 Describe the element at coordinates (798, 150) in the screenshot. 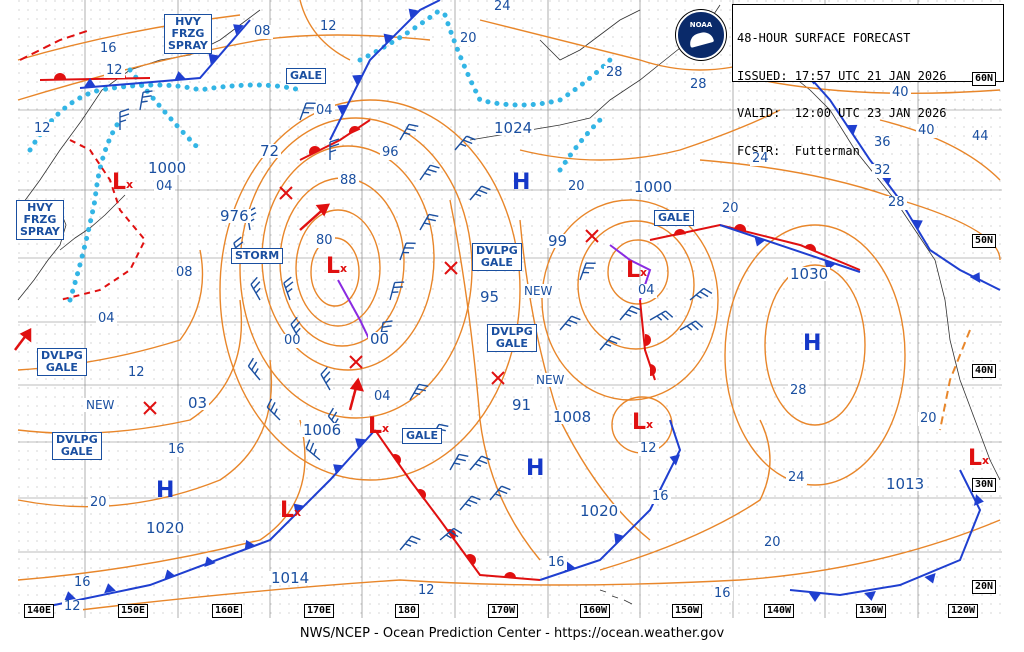

I see `forecaster: FCSTR: Futterman` at that location.